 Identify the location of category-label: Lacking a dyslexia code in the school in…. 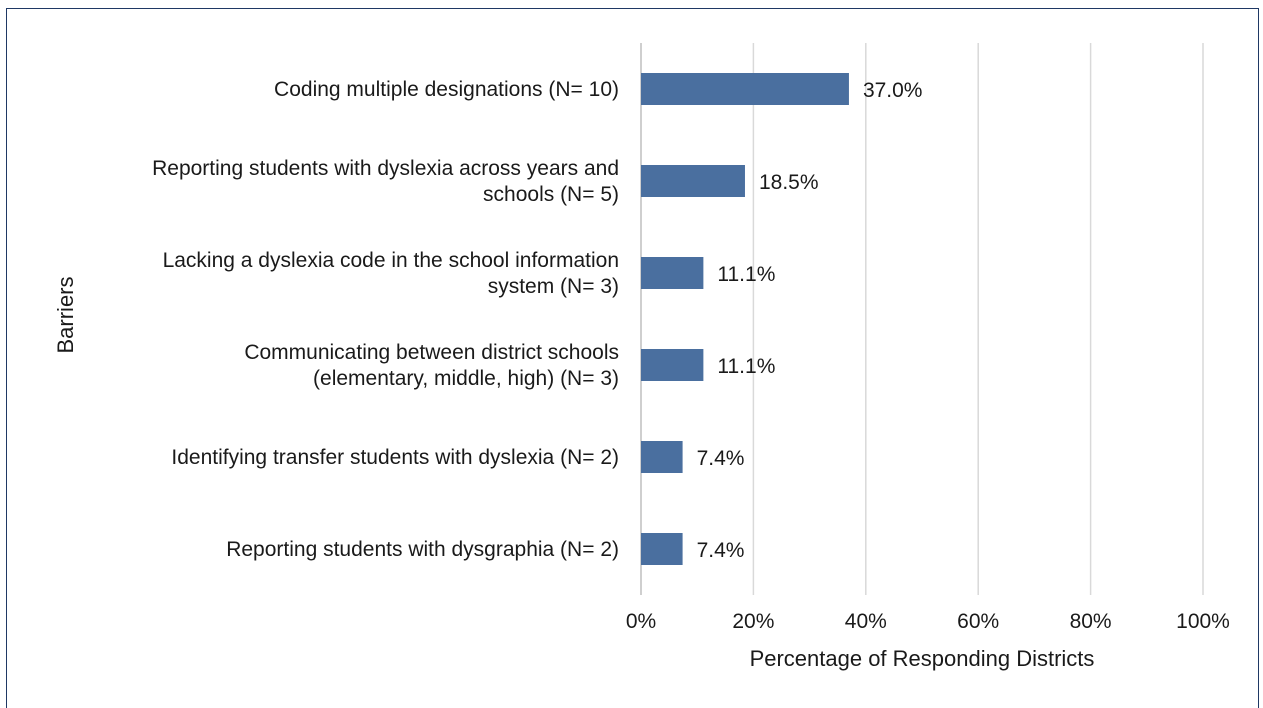
(391, 273).